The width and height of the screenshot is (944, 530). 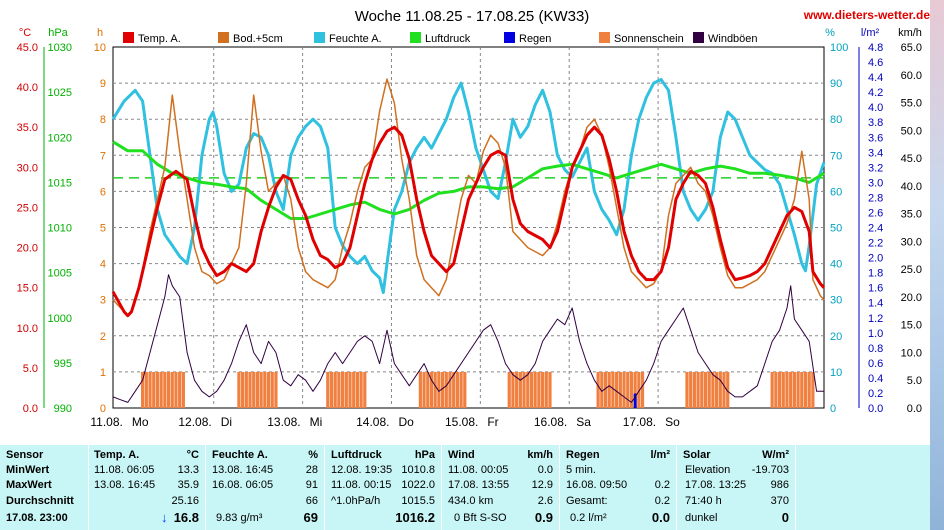 I want to click on wind-min-time: 11.08. 00:05, so click(x=478, y=470).